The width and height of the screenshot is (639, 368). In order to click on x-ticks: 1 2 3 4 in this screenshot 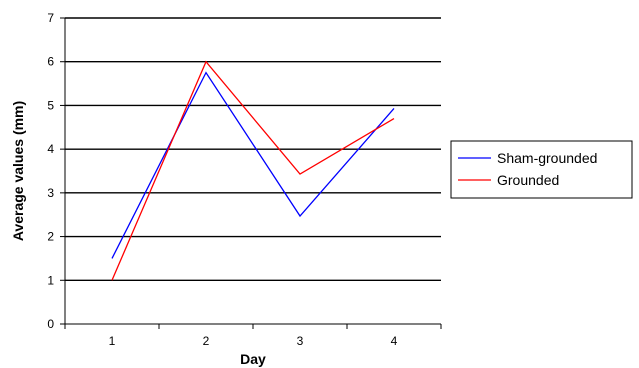, I will do `click(253, 336)`.